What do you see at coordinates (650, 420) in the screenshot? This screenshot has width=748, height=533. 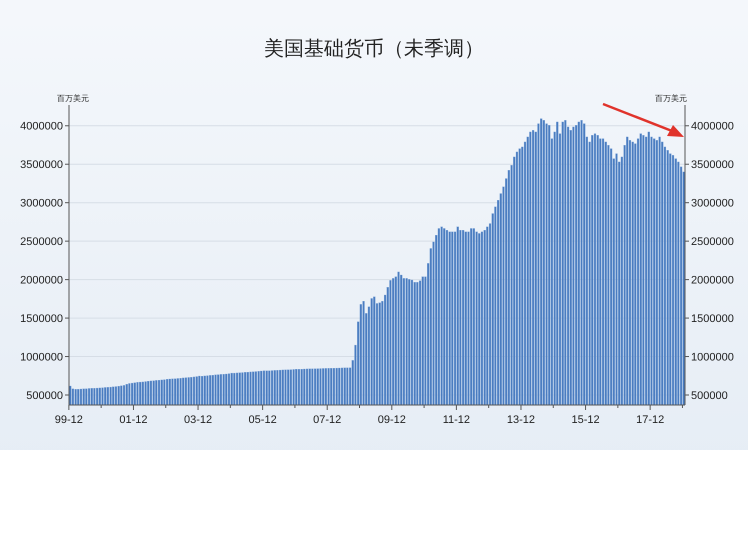 I see `x-tick-label: 17-12` at bounding box center [650, 420].